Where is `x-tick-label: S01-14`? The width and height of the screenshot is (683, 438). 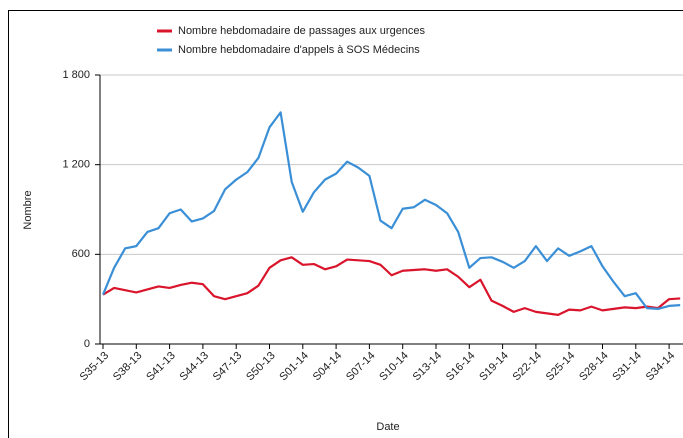 x-tick-label: S01-14 is located at coordinates (294, 367).